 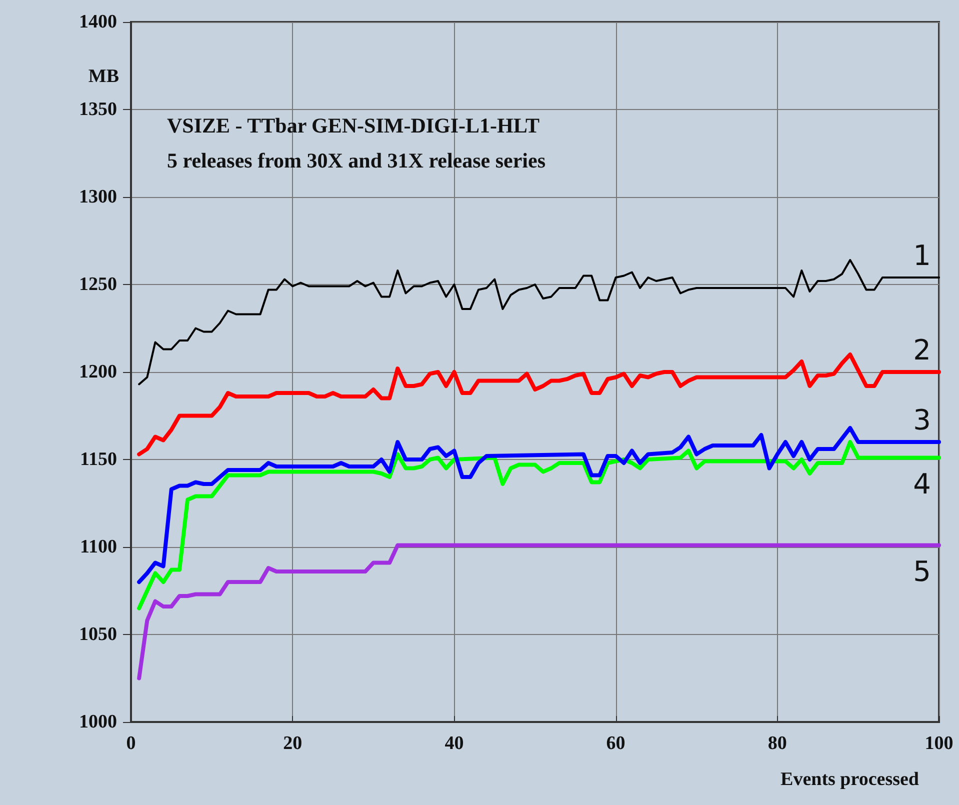 What do you see at coordinates (939, 743) in the screenshot?
I see `x-tick-label: 100` at bounding box center [939, 743].